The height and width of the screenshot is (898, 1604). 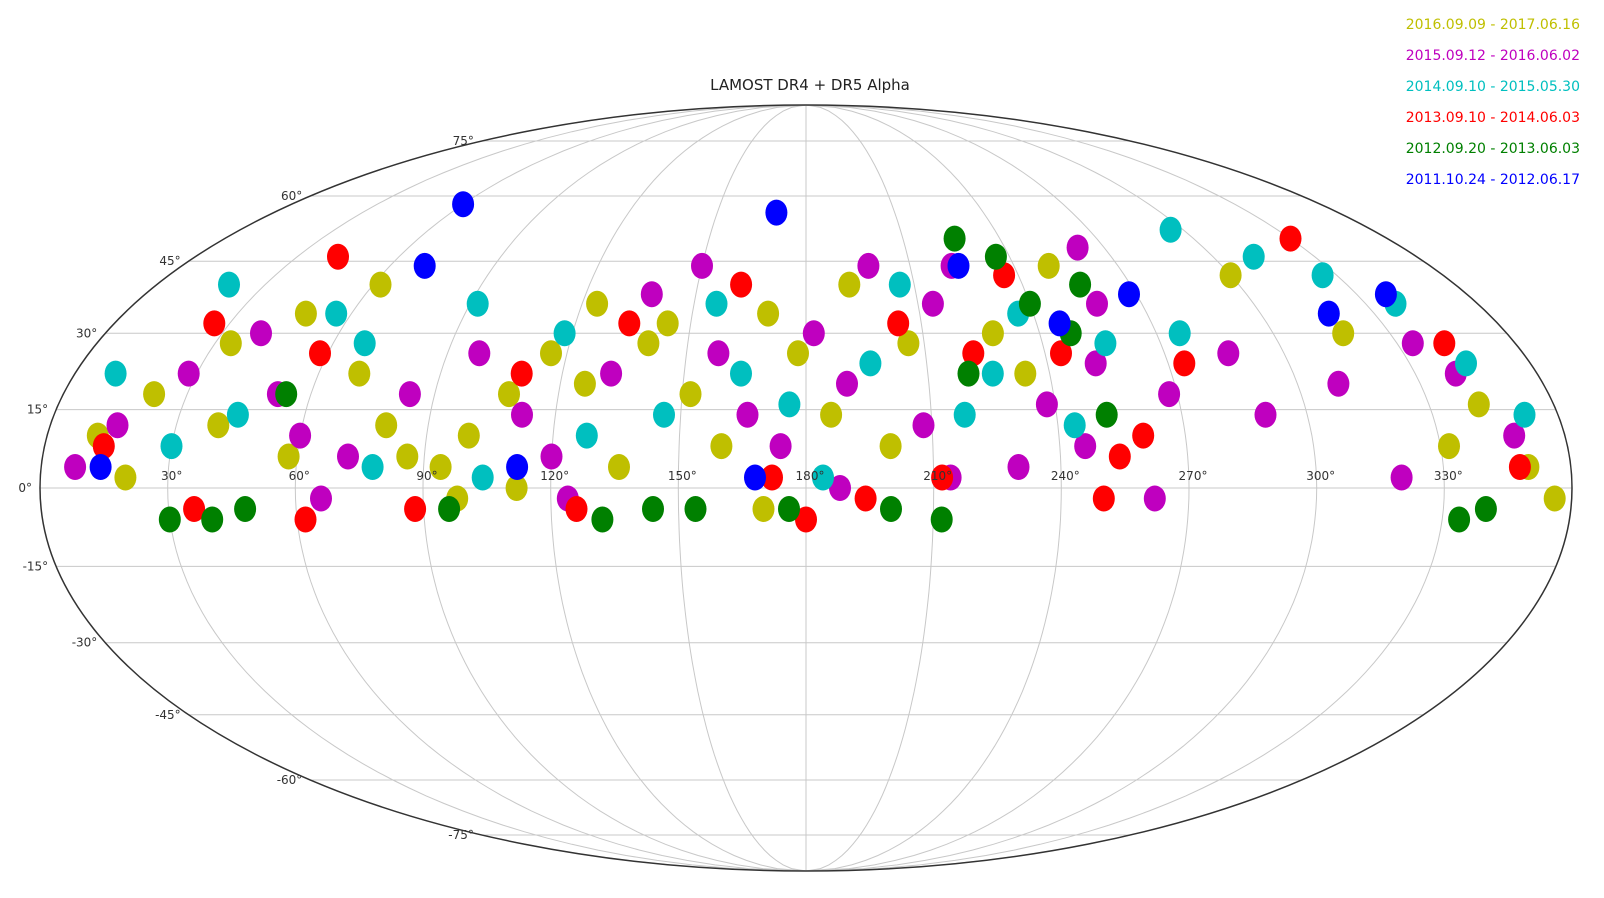 I want to click on x-tick-label: 300°, so click(x=1320, y=476).